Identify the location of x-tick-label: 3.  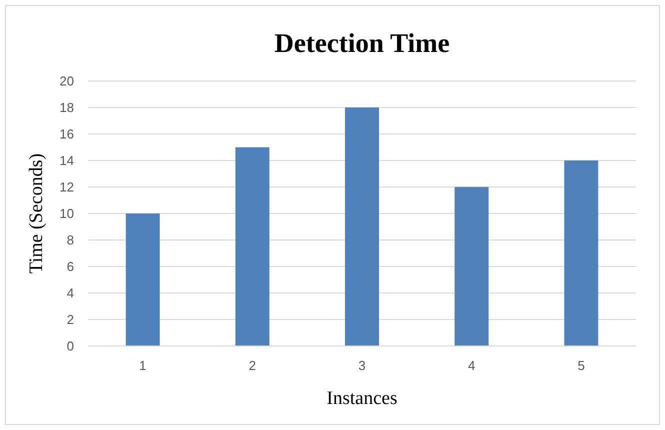
(362, 365).